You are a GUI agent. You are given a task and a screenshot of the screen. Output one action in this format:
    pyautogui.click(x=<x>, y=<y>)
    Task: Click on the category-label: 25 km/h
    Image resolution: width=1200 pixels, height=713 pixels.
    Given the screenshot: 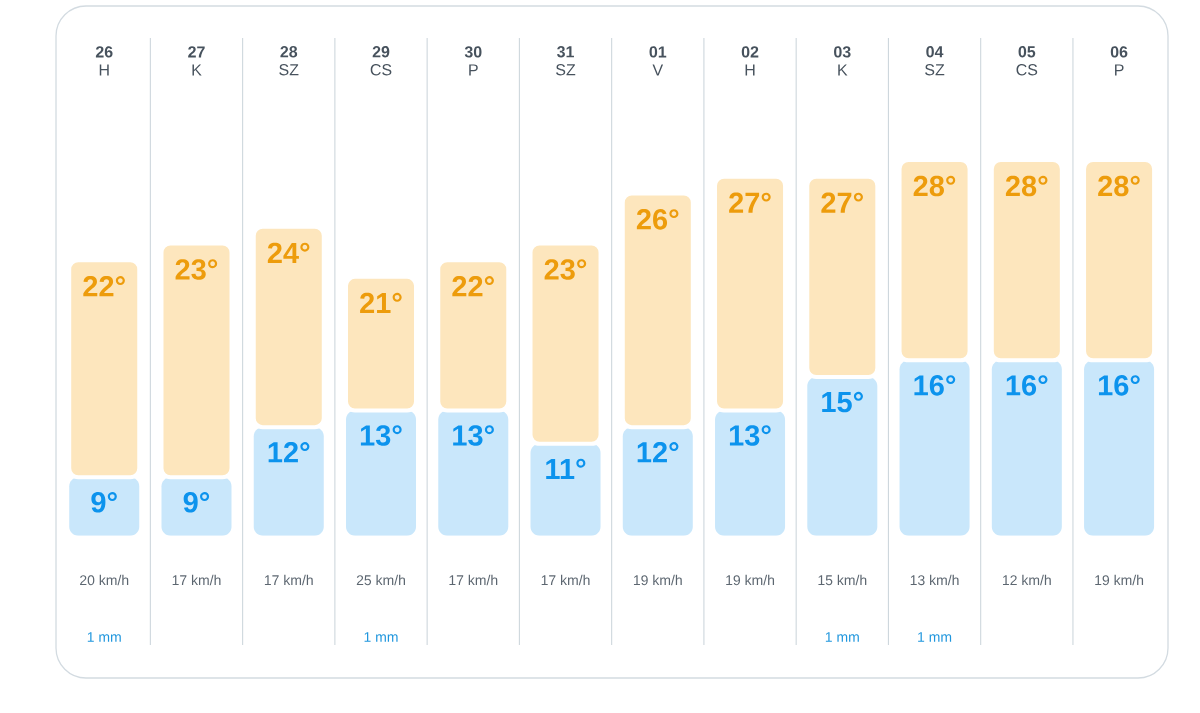 What is the action you would take?
    pyautogui.click(x=380, y=580)
    